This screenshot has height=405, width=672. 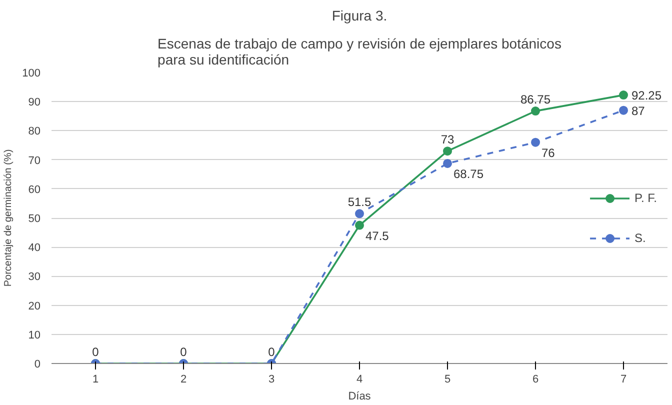 I want to click on y-tick-label: 0, so click(x=37, y=364).